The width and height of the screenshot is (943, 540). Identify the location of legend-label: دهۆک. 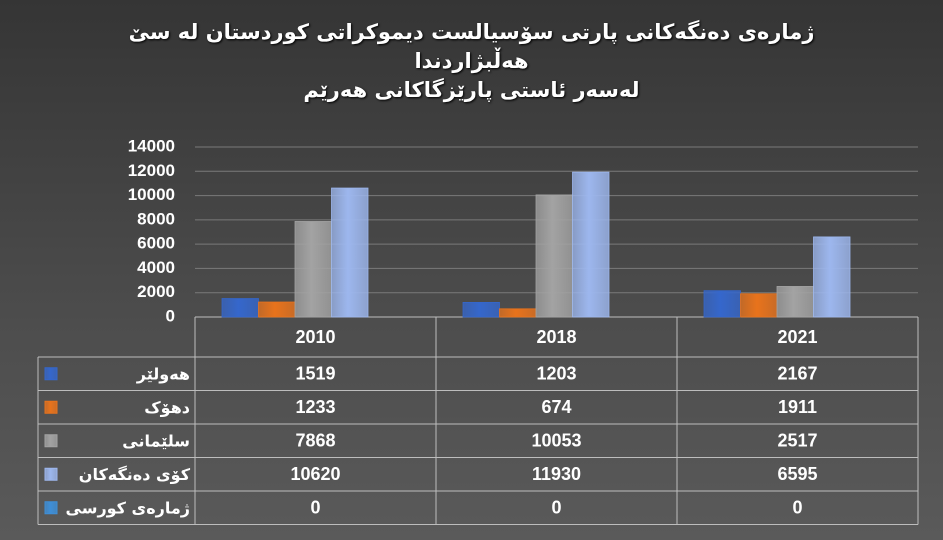
(167, 407).